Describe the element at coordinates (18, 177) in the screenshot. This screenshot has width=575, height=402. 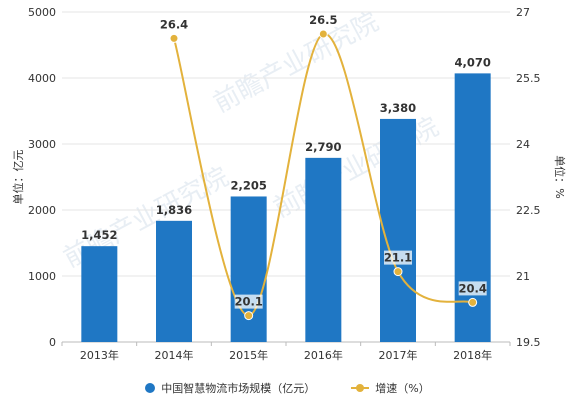
I see `left-axis-title: 单位：亿元` at that location.